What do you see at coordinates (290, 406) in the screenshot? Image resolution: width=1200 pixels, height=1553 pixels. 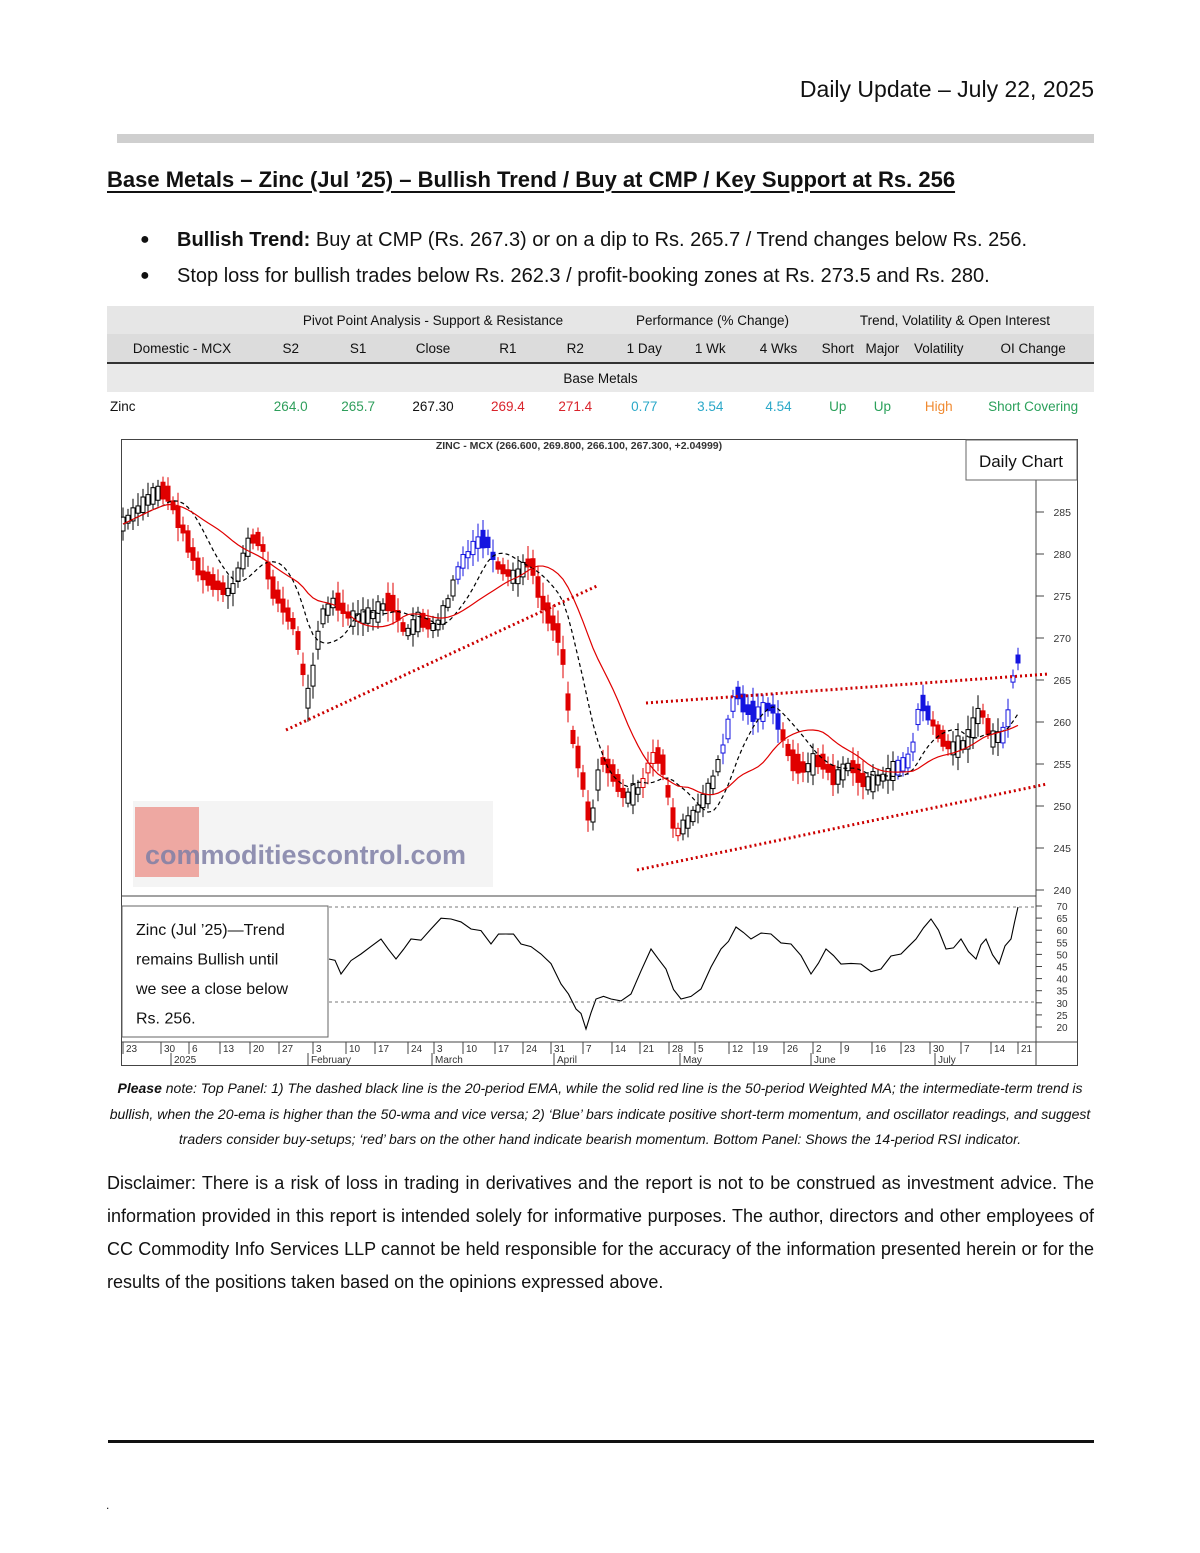 I see `table-cell: 264.0` at bounding box center [290, 406].